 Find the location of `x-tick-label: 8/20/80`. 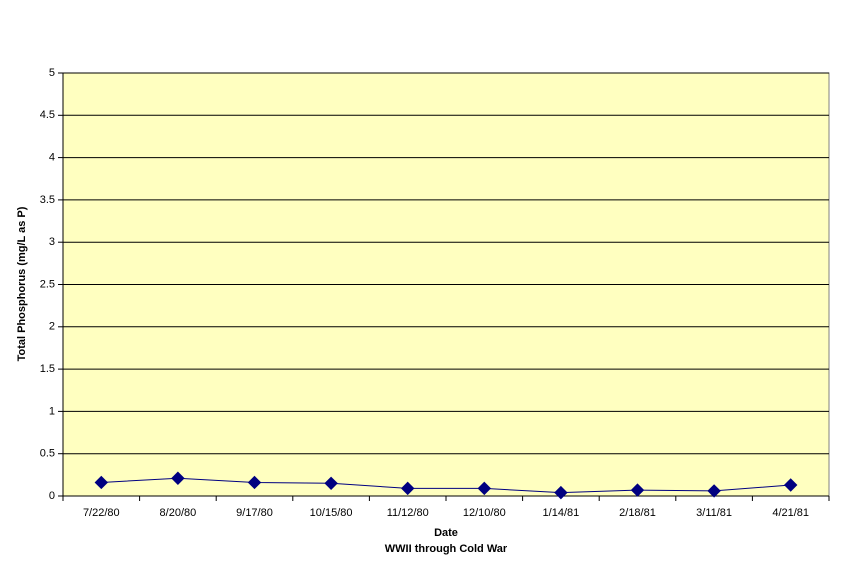

x-tick-label: 8/20/80 is located at coordinates (178, 513).